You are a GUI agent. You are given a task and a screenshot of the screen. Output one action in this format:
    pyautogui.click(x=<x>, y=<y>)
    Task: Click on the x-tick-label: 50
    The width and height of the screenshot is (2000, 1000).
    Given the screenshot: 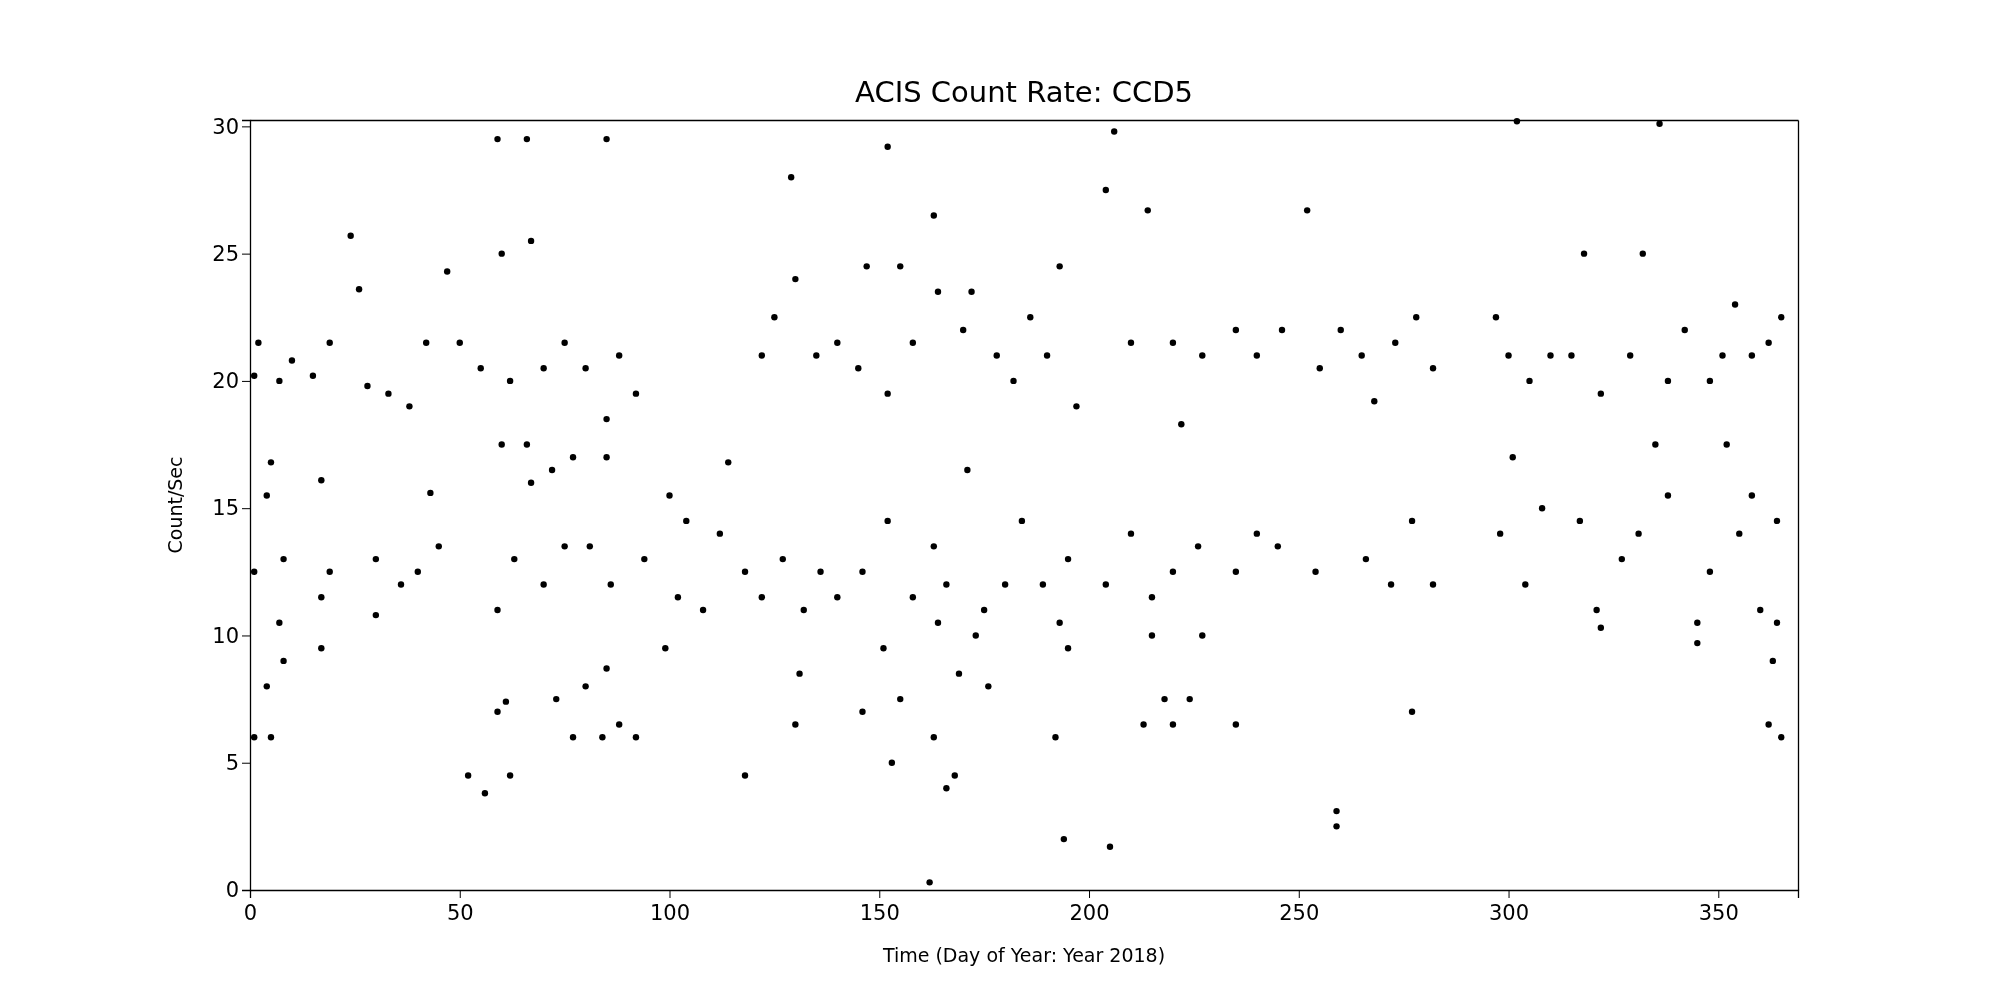 What is the action you would take?
    pyautogui.click(x=460, y=912)
    